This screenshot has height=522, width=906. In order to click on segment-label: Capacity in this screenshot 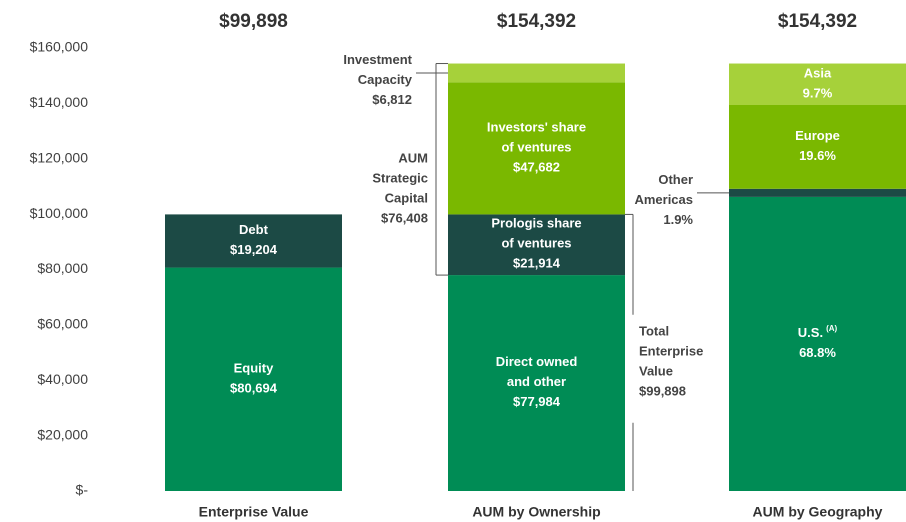, I will do `click(385, 79)`.